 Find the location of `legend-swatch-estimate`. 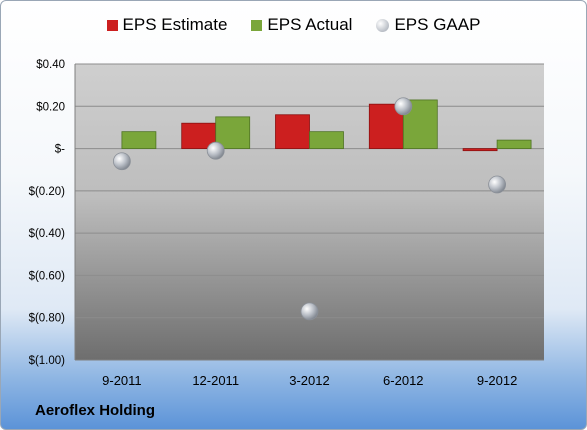

legend-swatch-estimate is located at coordinates (112, 25).